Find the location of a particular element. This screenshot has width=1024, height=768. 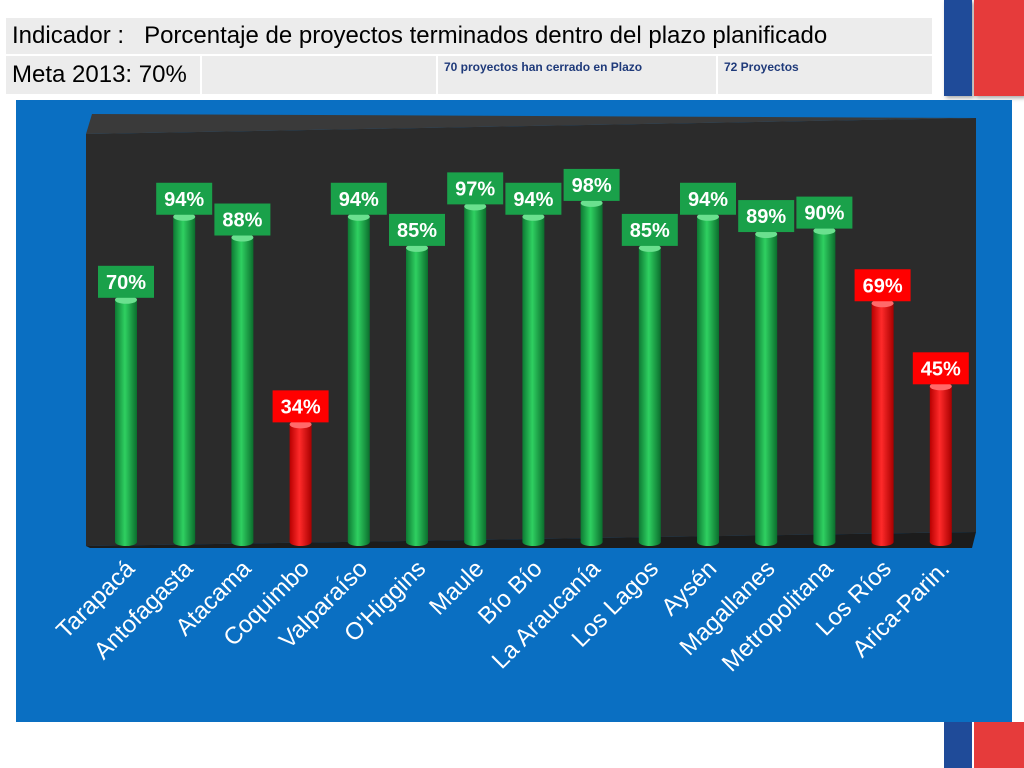

indicator-label: Indicador : is located at coordinates (68, 35).